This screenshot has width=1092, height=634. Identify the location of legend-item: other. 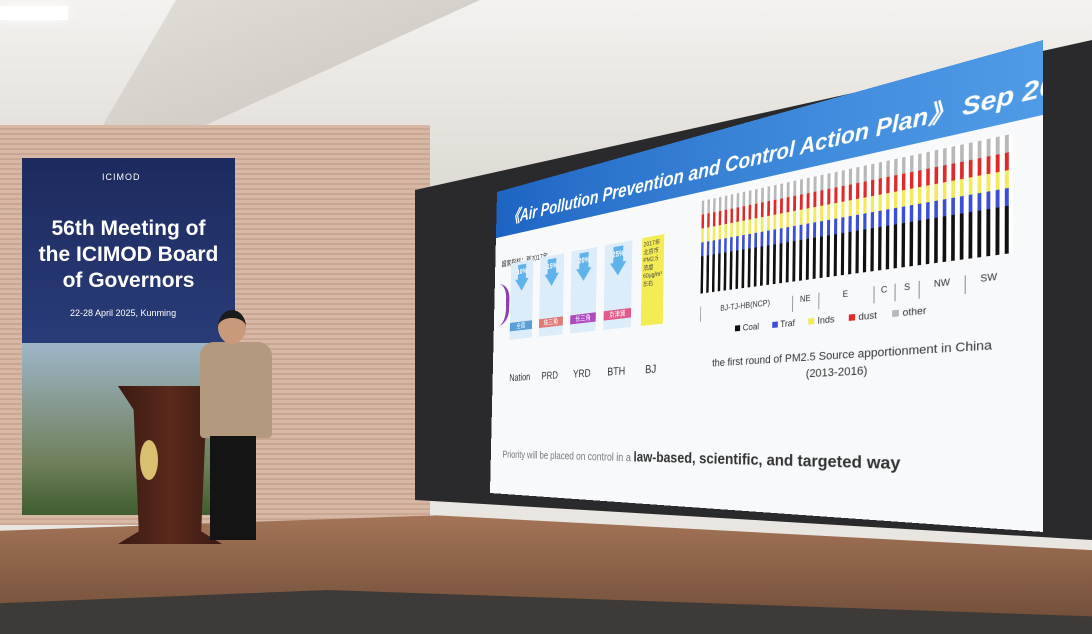
(909, 312).